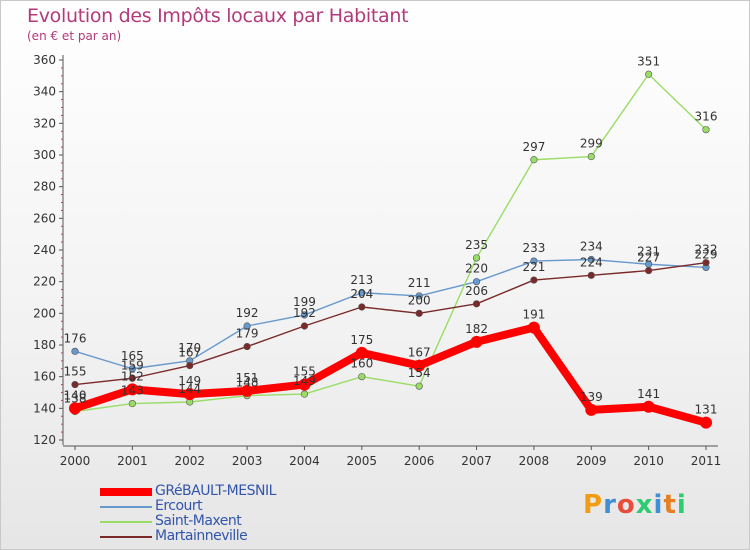 This screenshot has height=550, width=750. I want to click on data-label-martainneville: 232, so click(706, 250).